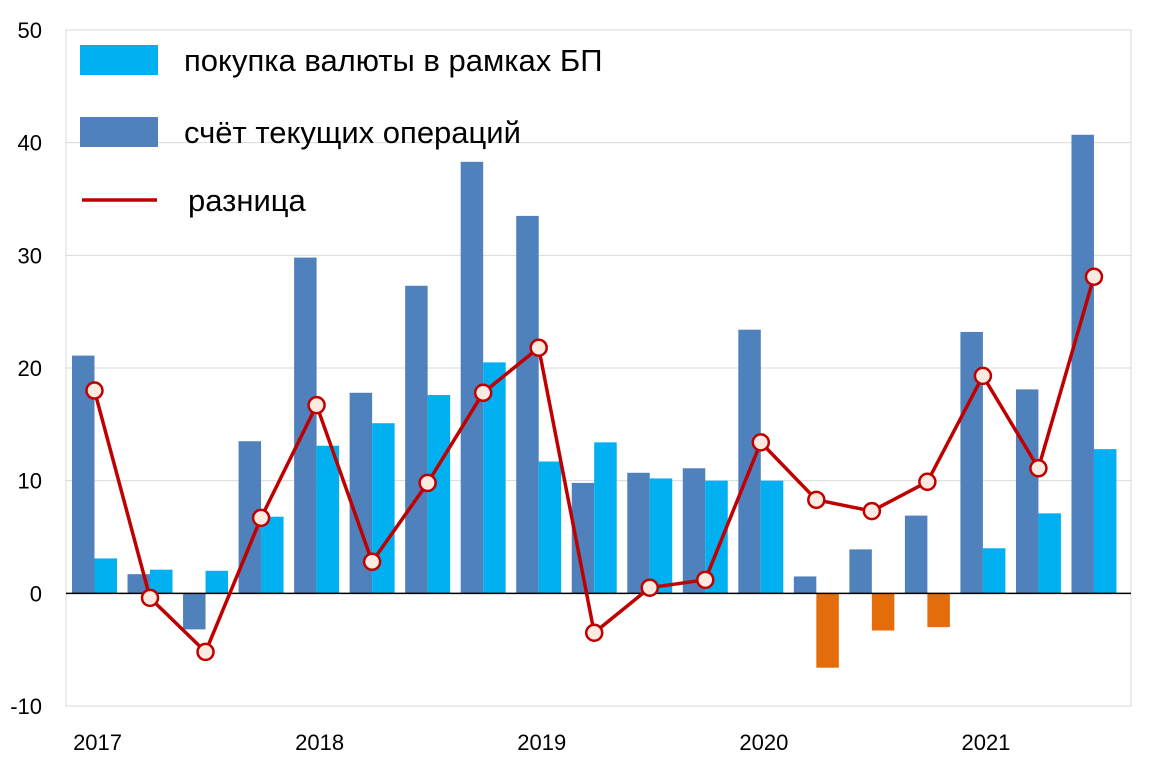 This screenshot has width=1157, height=761. I want to click on x-year-label: 2020, so click(763, 742).